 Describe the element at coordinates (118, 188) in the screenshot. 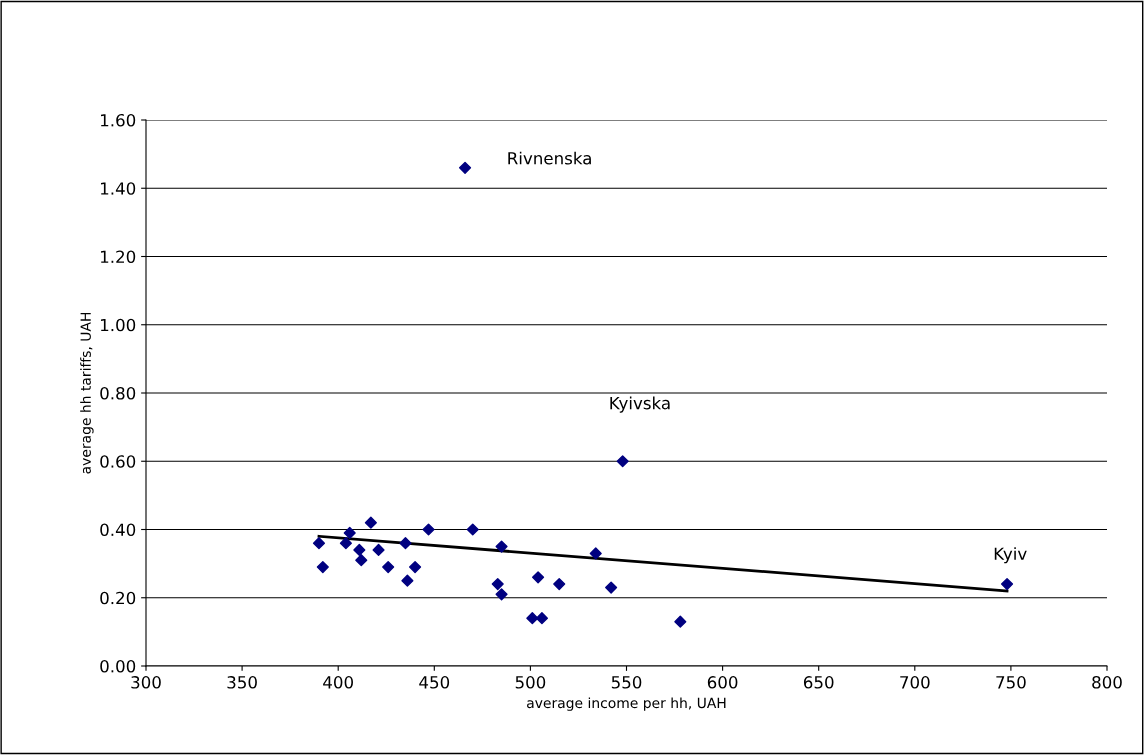

I see `y-tick-label: 1.40` at that location.